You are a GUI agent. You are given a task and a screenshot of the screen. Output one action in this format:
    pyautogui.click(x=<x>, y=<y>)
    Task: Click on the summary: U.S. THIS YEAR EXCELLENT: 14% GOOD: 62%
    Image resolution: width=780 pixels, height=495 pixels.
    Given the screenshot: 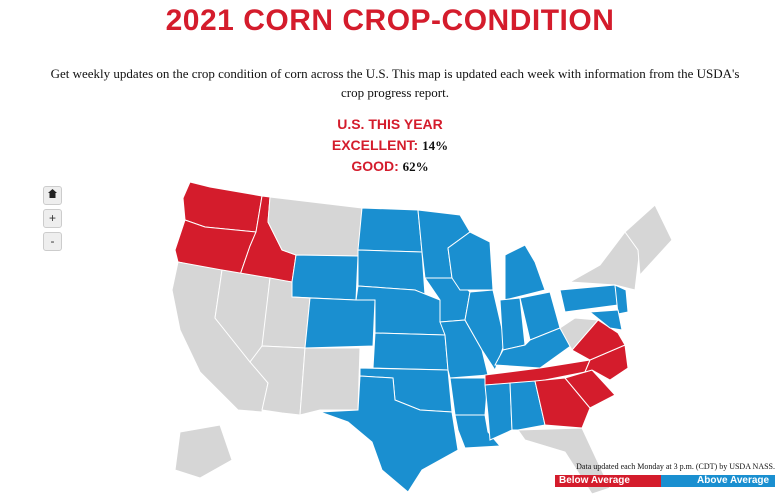 What is the action you would take?
    pyautogui.click(x=390, y=145)
    